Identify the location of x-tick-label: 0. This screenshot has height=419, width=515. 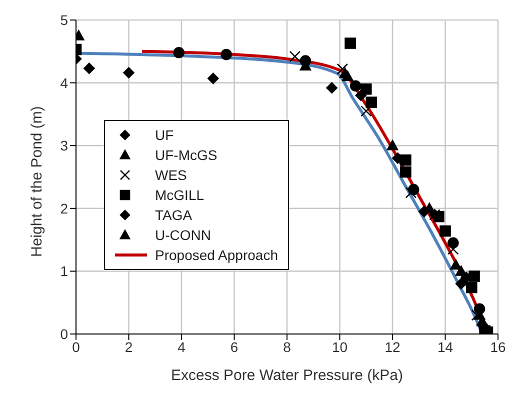
(76, 346).